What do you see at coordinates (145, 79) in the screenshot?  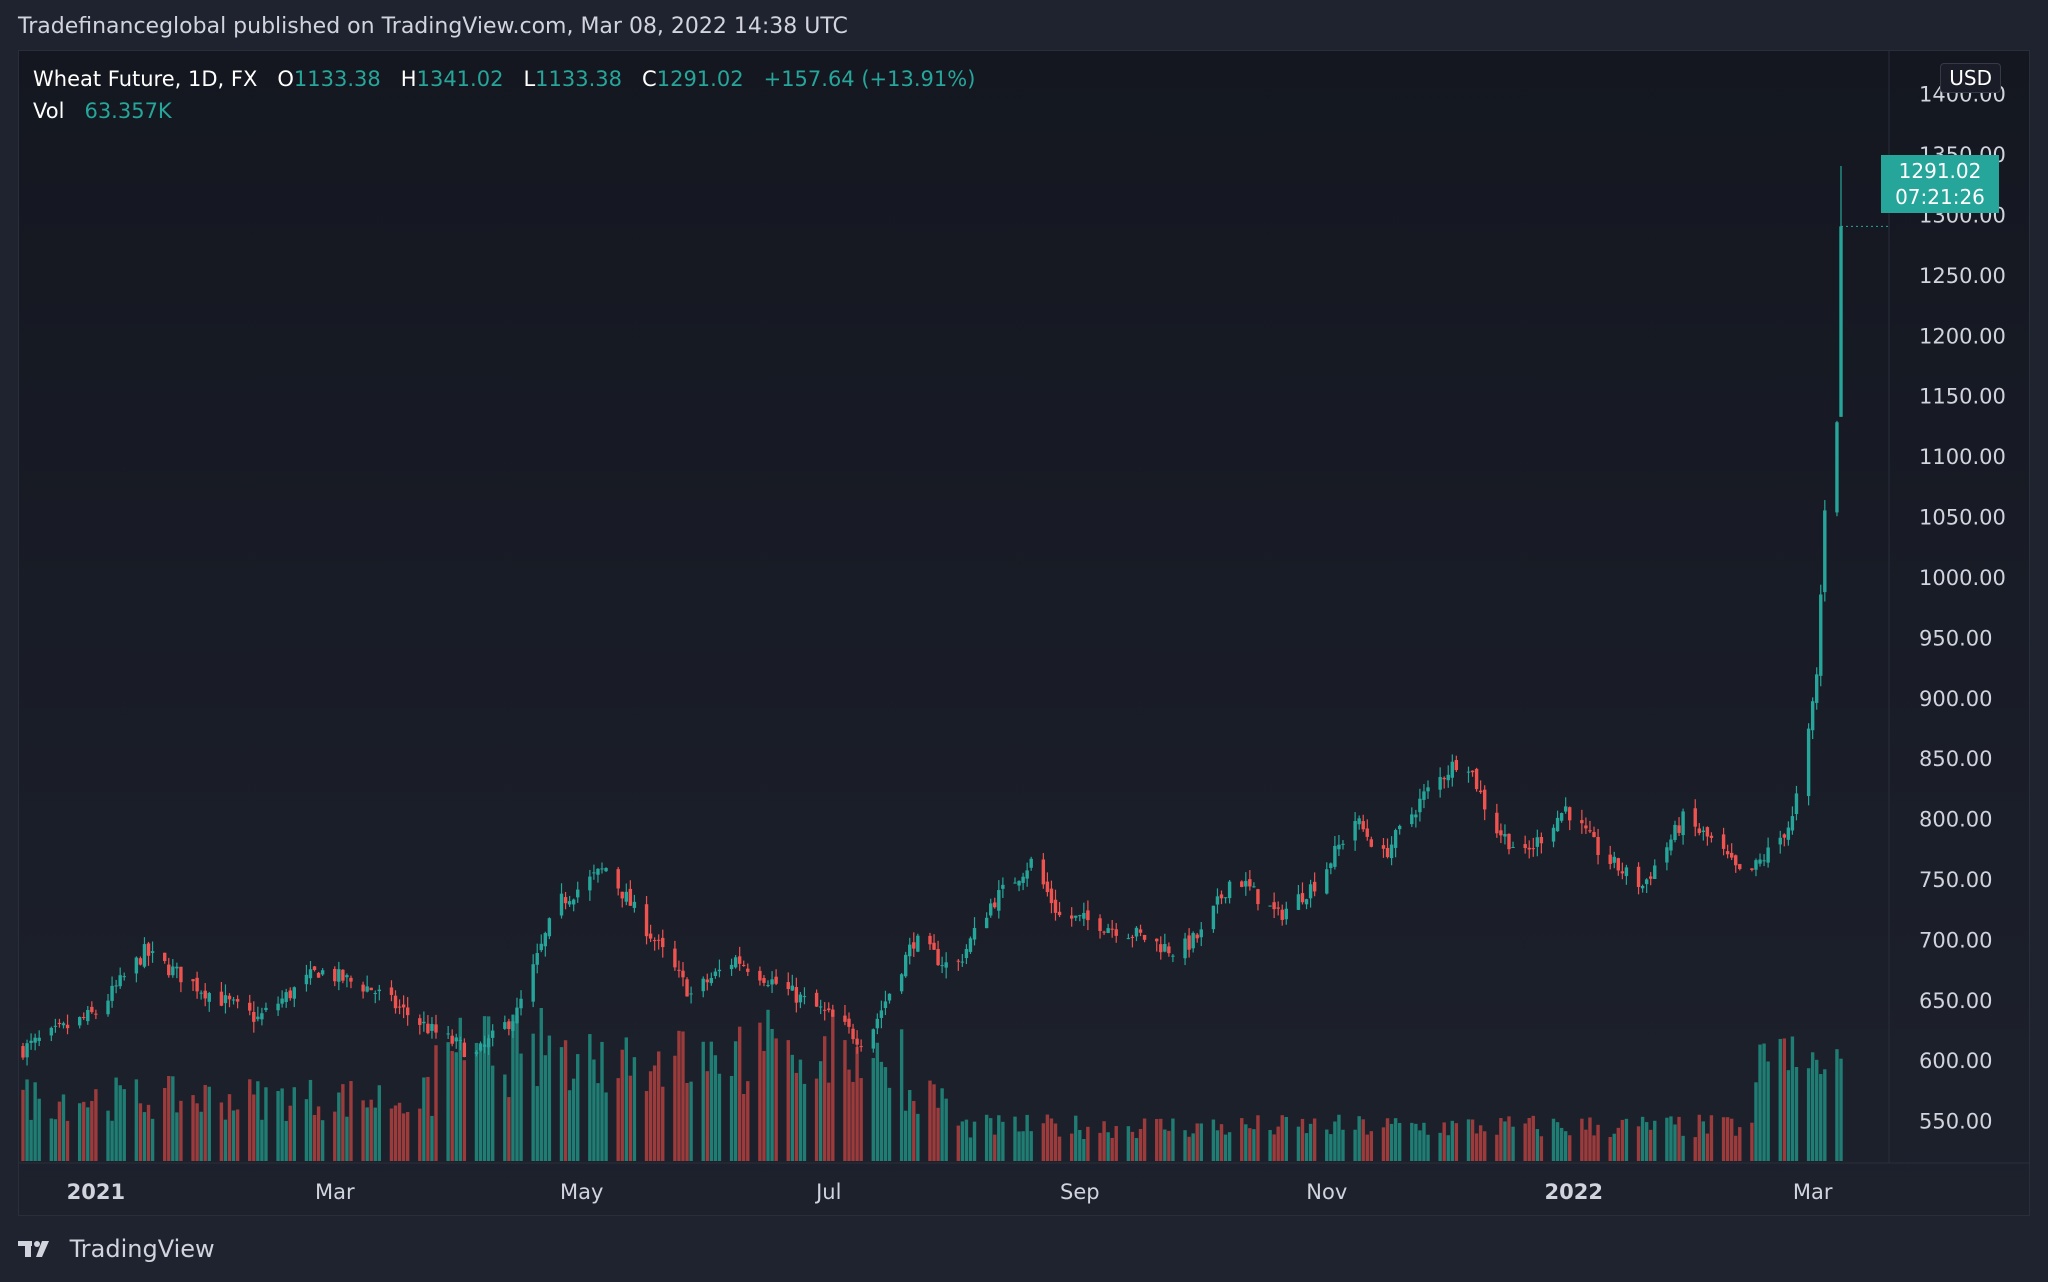 I see `symbol-label: Wheat Future, 1D, FX` at bounding box center [145, 79].